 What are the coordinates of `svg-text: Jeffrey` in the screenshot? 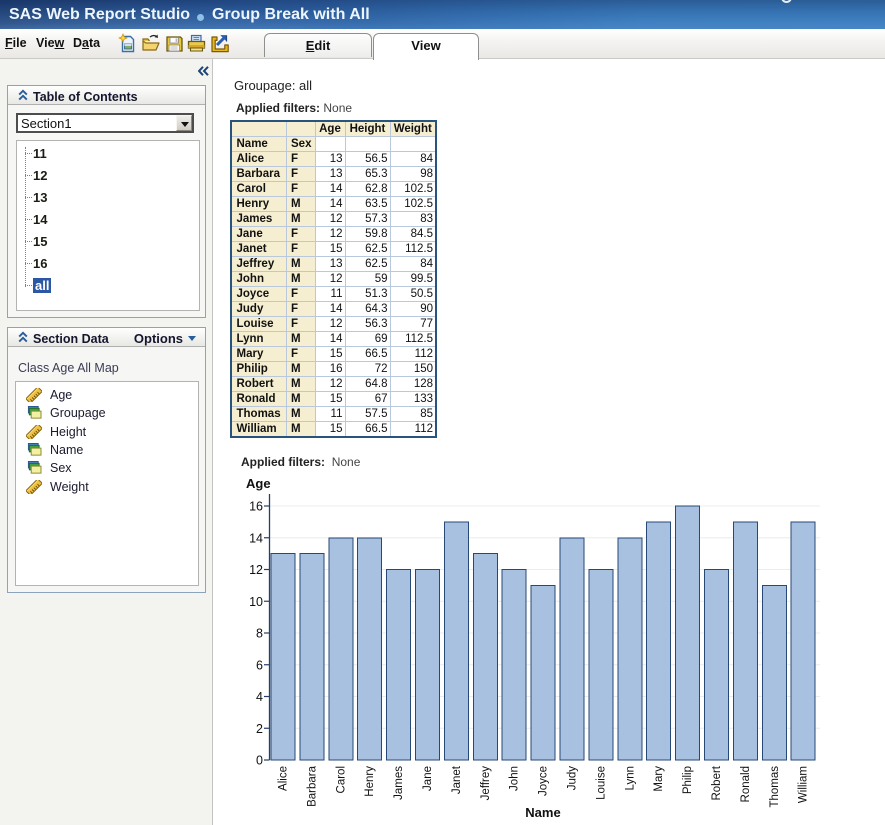 It's located at (486, 783).